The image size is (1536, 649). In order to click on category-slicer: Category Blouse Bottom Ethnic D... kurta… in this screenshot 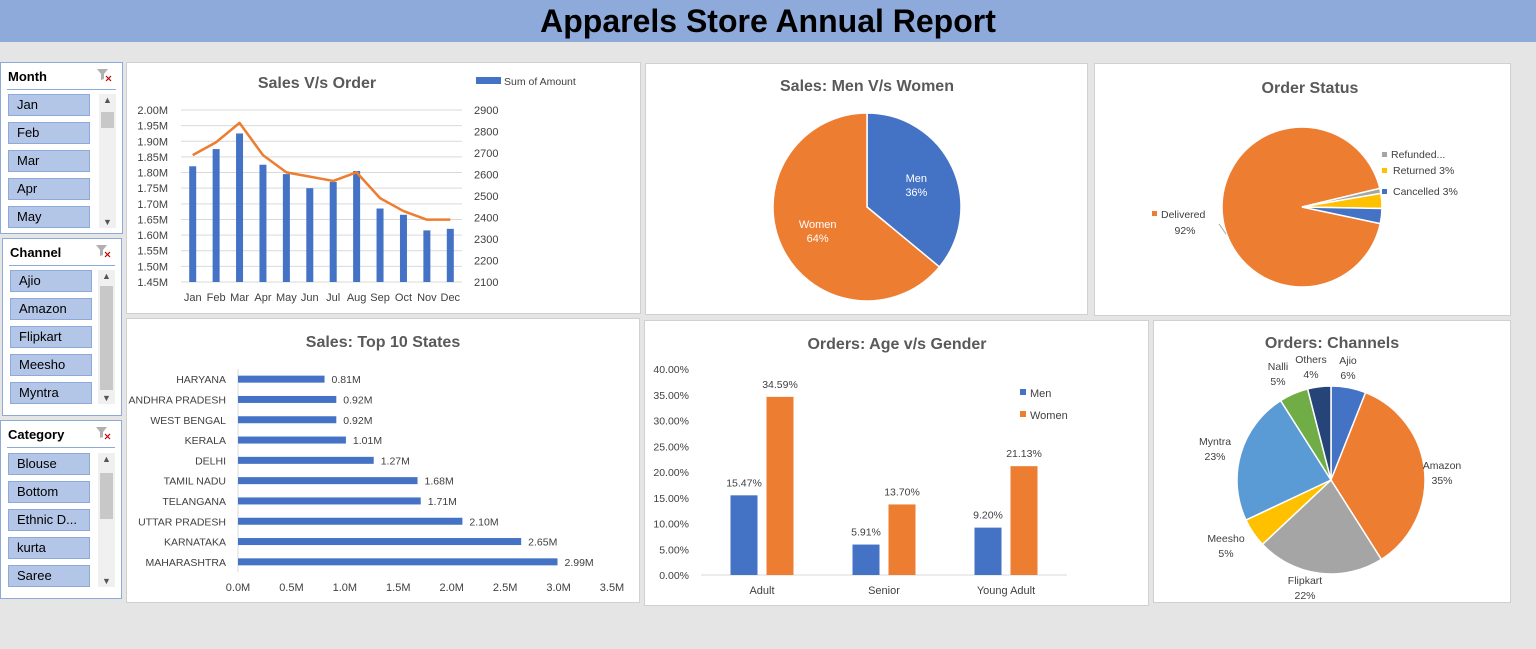, I will do `click(61, 509)`.